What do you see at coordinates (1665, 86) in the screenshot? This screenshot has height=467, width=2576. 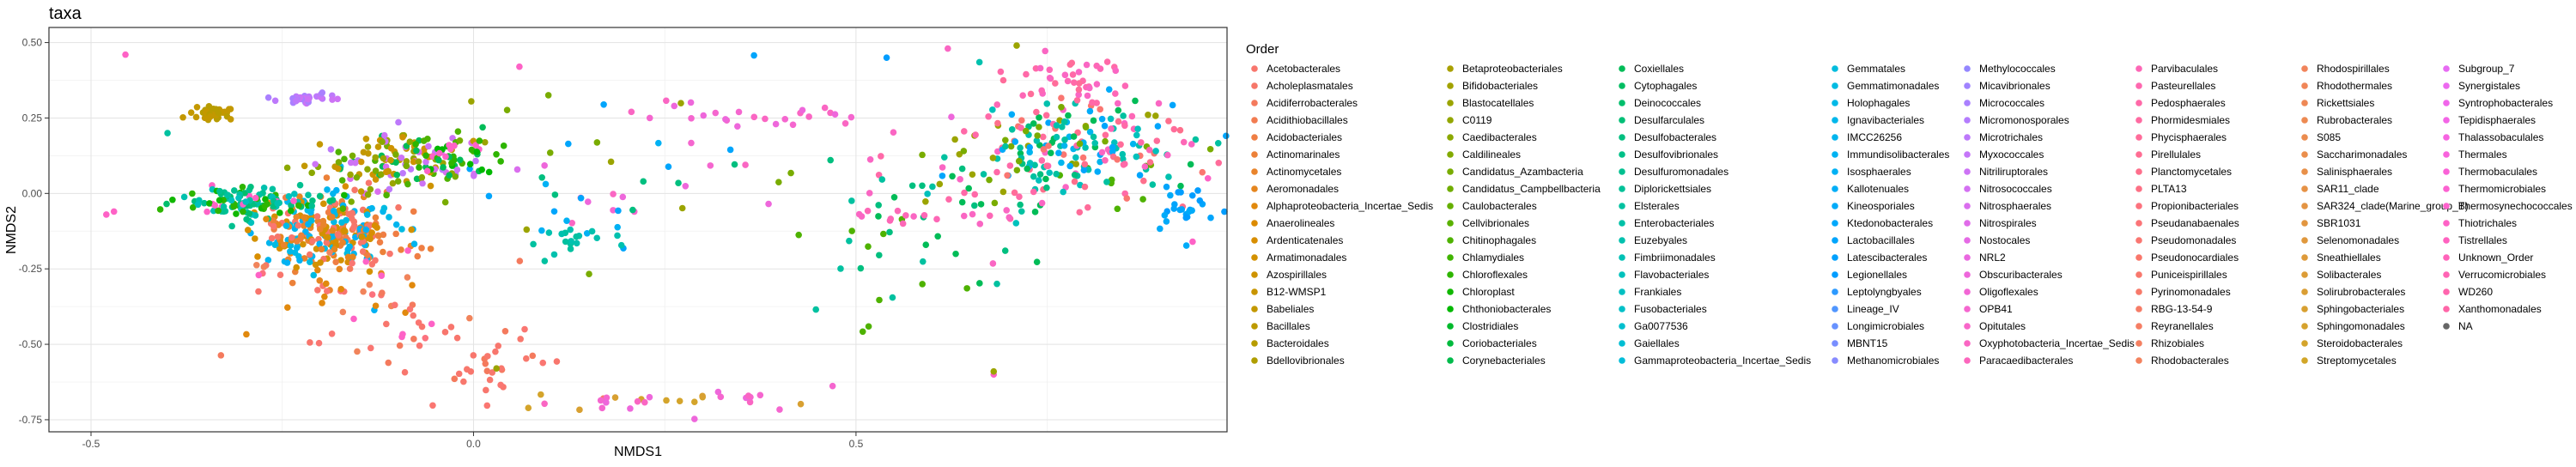 I see `legend-label: Cytophagales` at bounding box center [1665, 86].